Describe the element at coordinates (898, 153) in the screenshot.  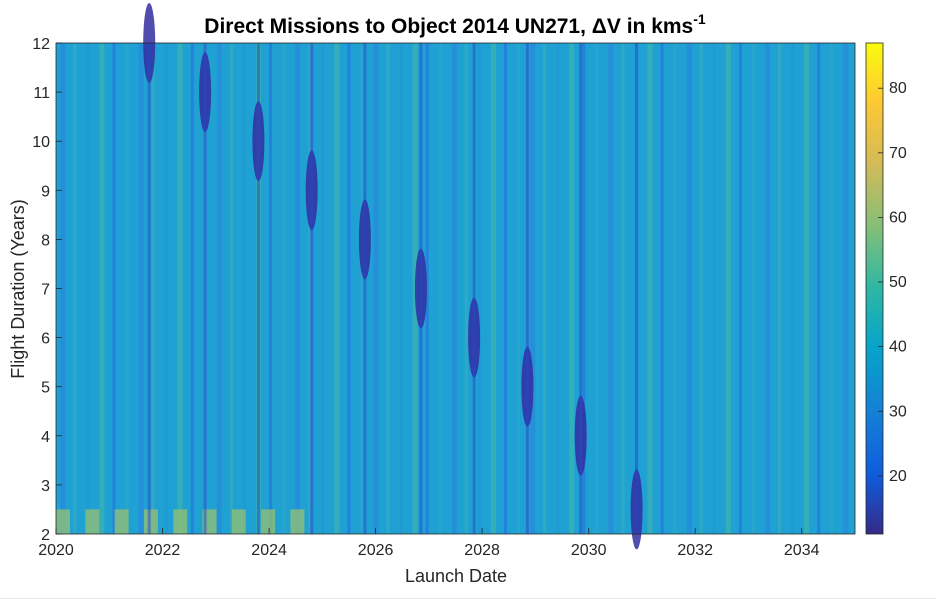
I see `colorbar-tick-label: 70` at that location.